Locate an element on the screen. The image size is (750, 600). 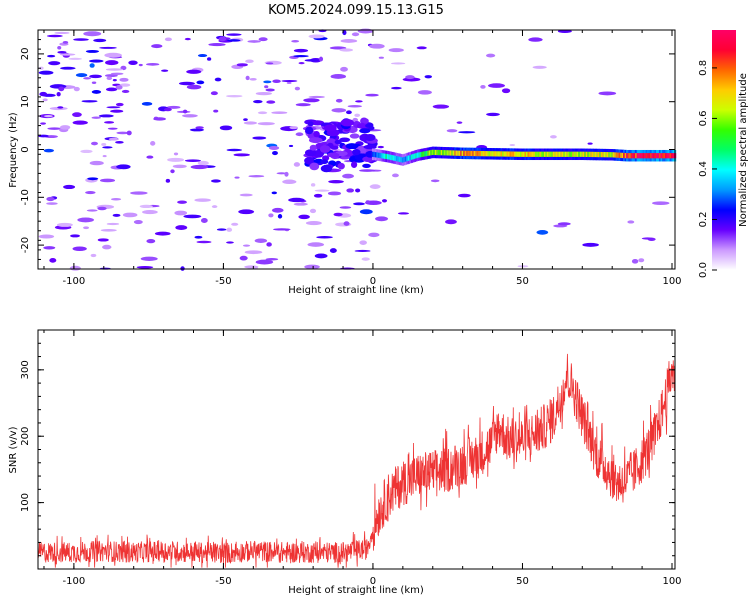
spectrogram-x-tick-label: 100 is located at coordinates (671, 281).